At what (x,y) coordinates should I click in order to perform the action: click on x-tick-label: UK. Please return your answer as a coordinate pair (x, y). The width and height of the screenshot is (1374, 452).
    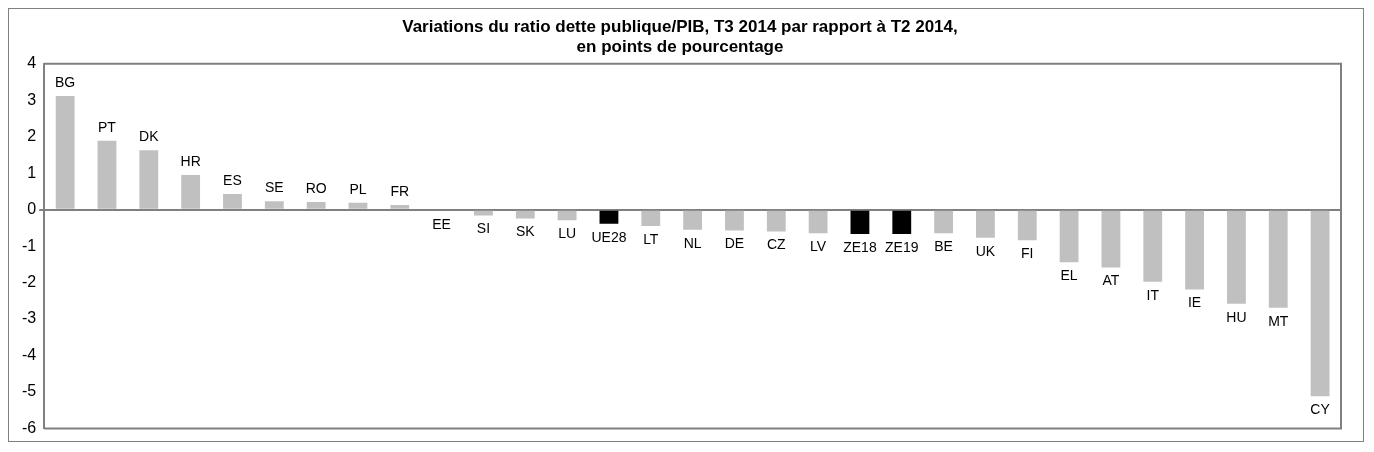
    Looking at the image, I should click on (985, 250).